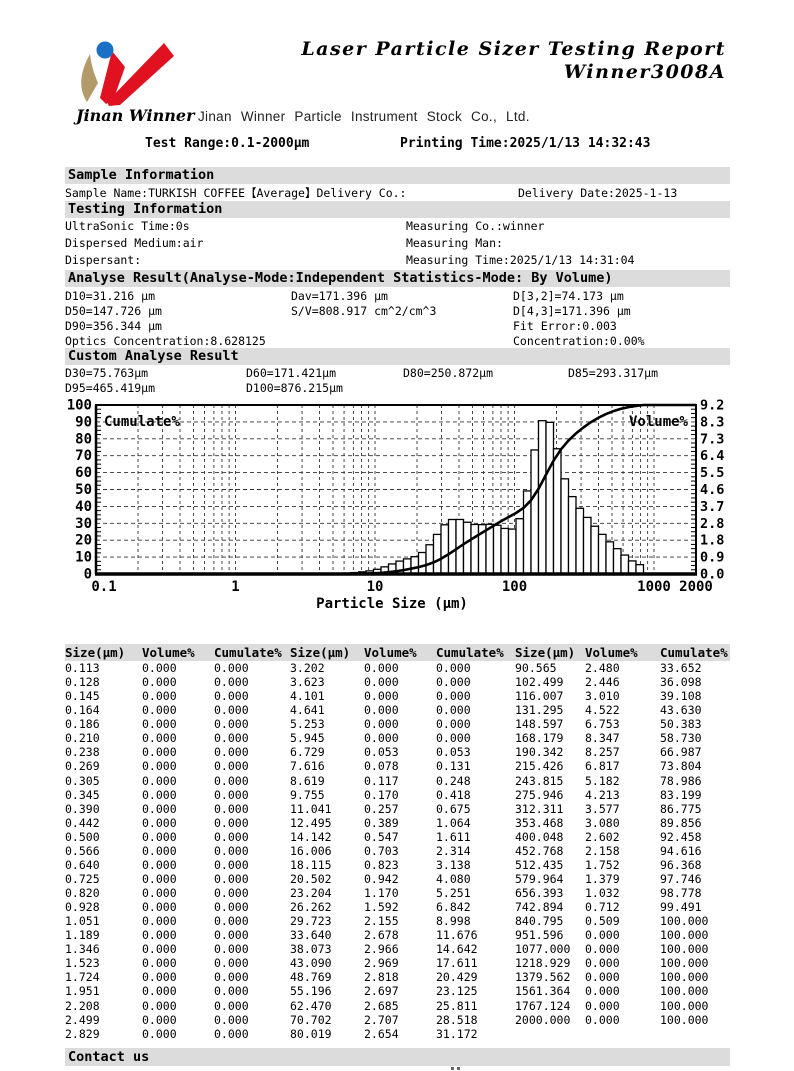  I want to click on d90-value: D90=356.344 μm, so click(113, 326).